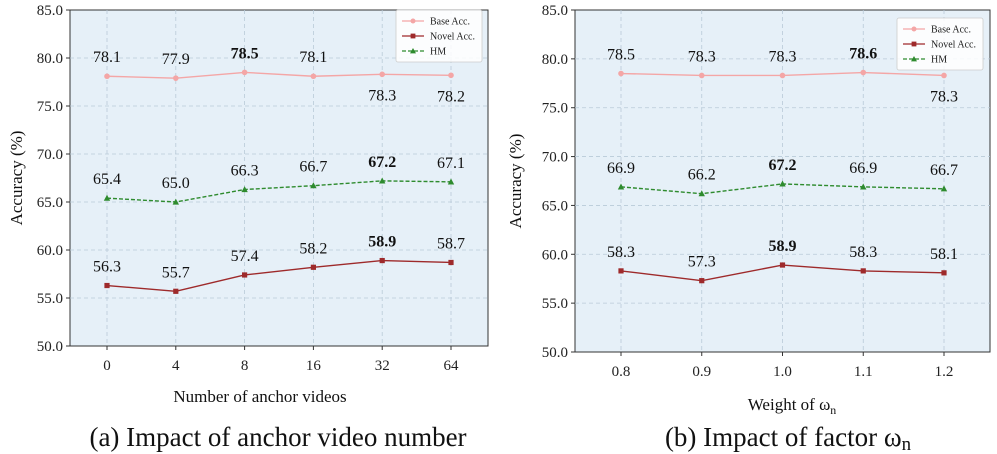  Describe the element at coordinates (792, 406) in the screenshot. I see `x-axis-label: Weight of ωn` at that location.